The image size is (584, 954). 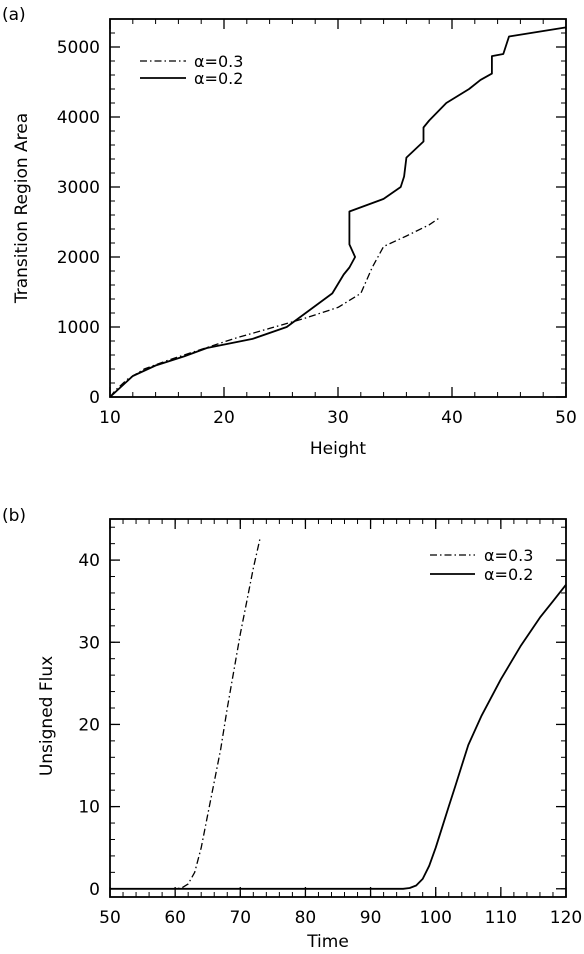 What do you see at coordinates (191, 70) in the screenshot?
I see `panel-a-legend: α=0.3 α=0.2` at bounding box center [191, 70].